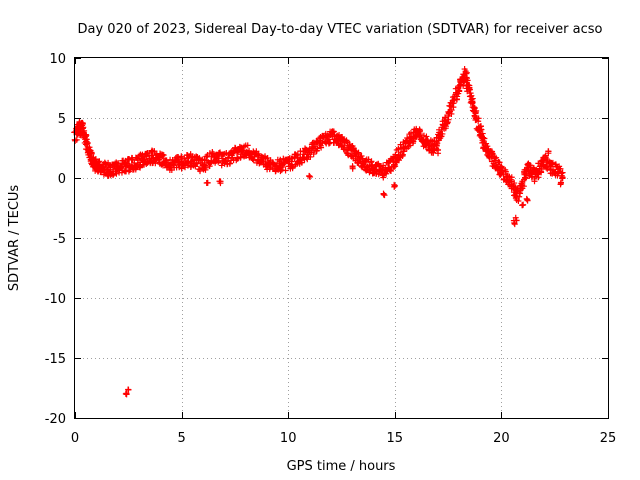 The width and height of the screenshot is (640, 480). I want to click on x-tick-label: 25, so click(608, 438).